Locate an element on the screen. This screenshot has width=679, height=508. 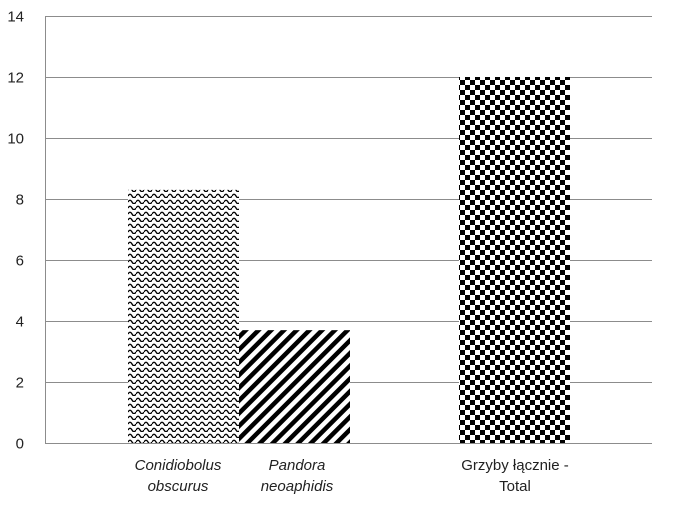
y-tick-labels: 0 2 4 6 8 10 12 14 is located at coordinates (15, 231).